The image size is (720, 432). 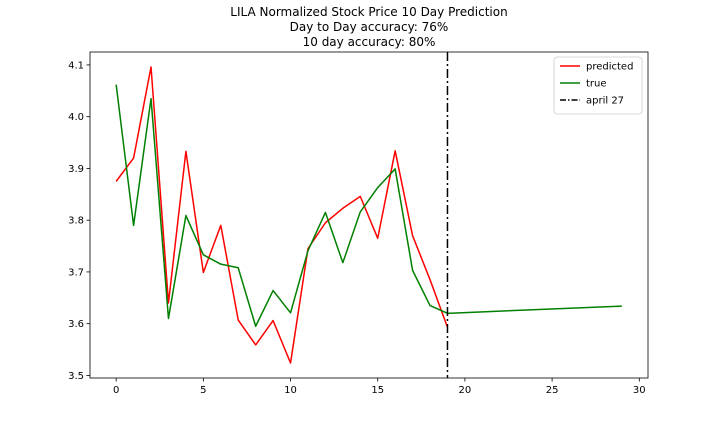 What do you see at coordinates (76, 272) in the screenshot?
I see `y-tick-label: 3.7` at bounding box center [76, 272].